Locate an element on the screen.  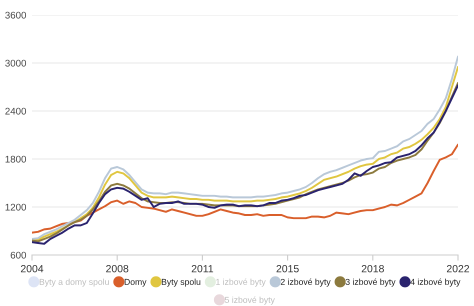
y-tick-label: 2400 is located at coordinates (15, 111).